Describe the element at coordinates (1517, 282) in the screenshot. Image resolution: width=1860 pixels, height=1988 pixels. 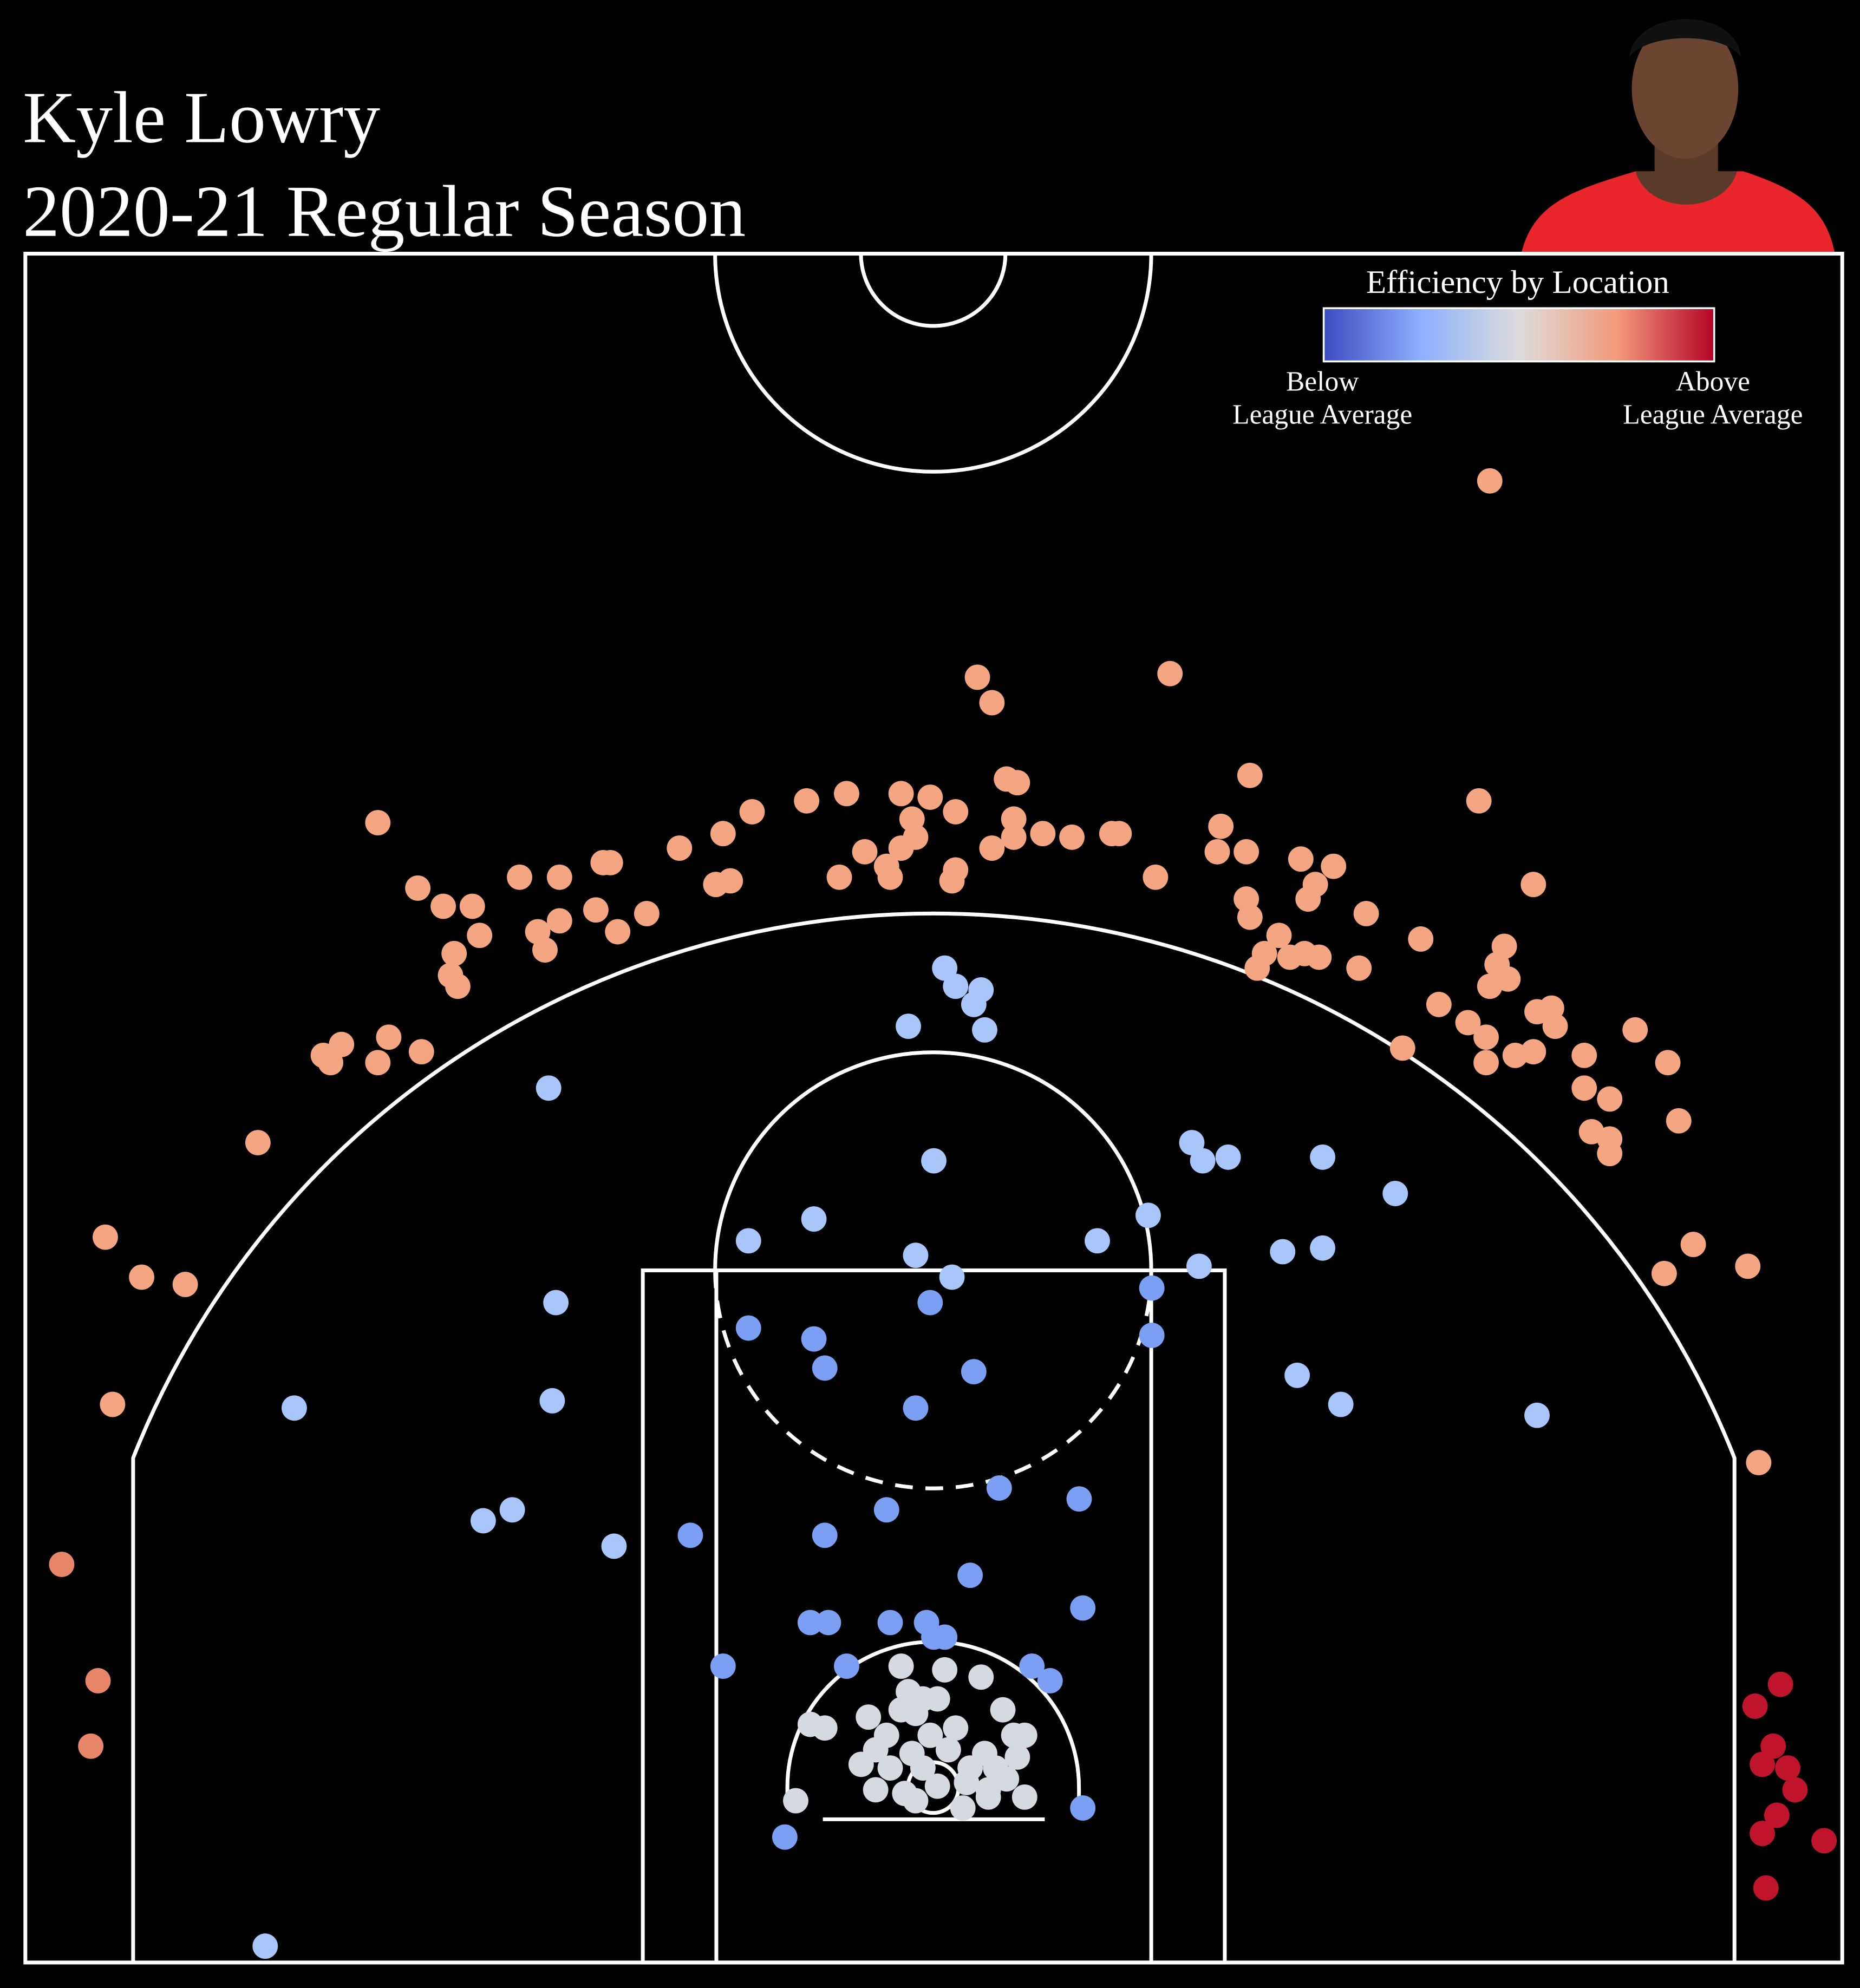
I see `colorbar-title: Efficiency by Location` at that location.